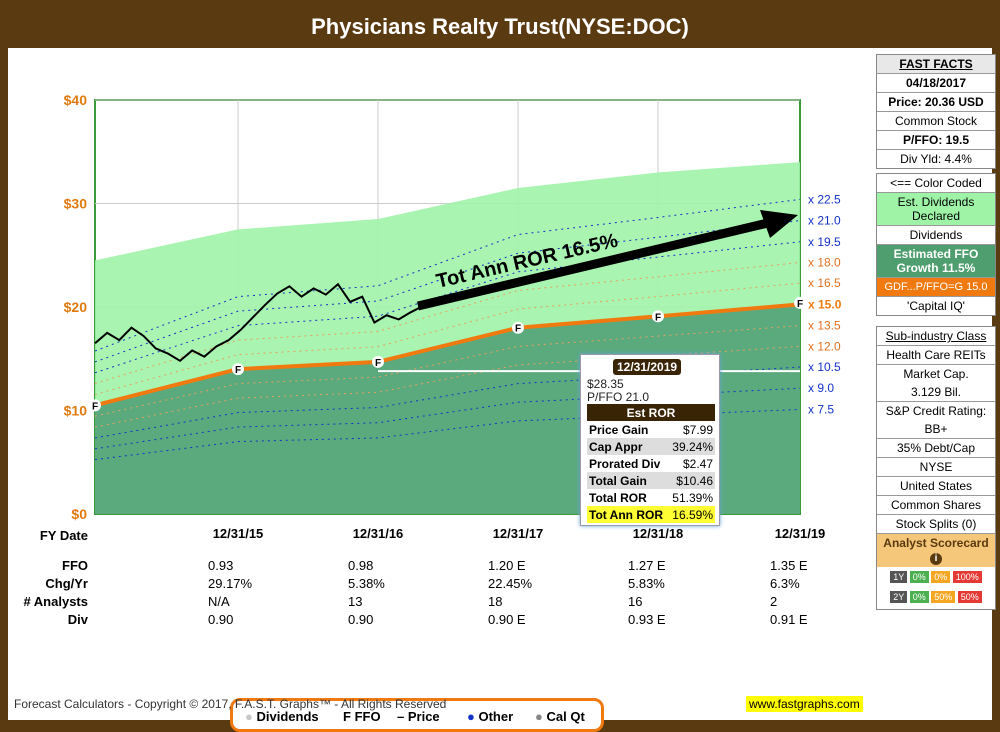 The width and height of the screenshot is (1000, 732). I want to click on price-line, so click(259, 322).